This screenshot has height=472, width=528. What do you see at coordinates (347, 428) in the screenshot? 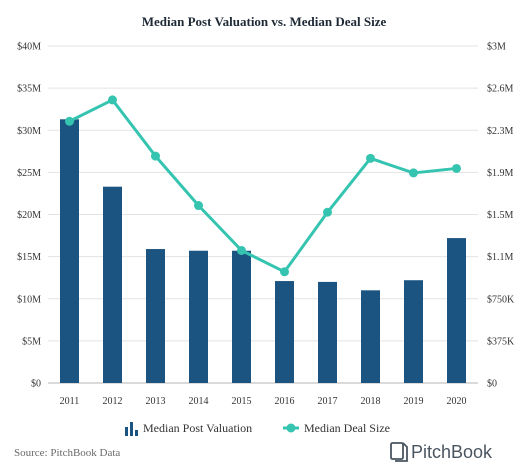
I see `legend-label-line: Median Deal Size` at bounding box center [347, 428].